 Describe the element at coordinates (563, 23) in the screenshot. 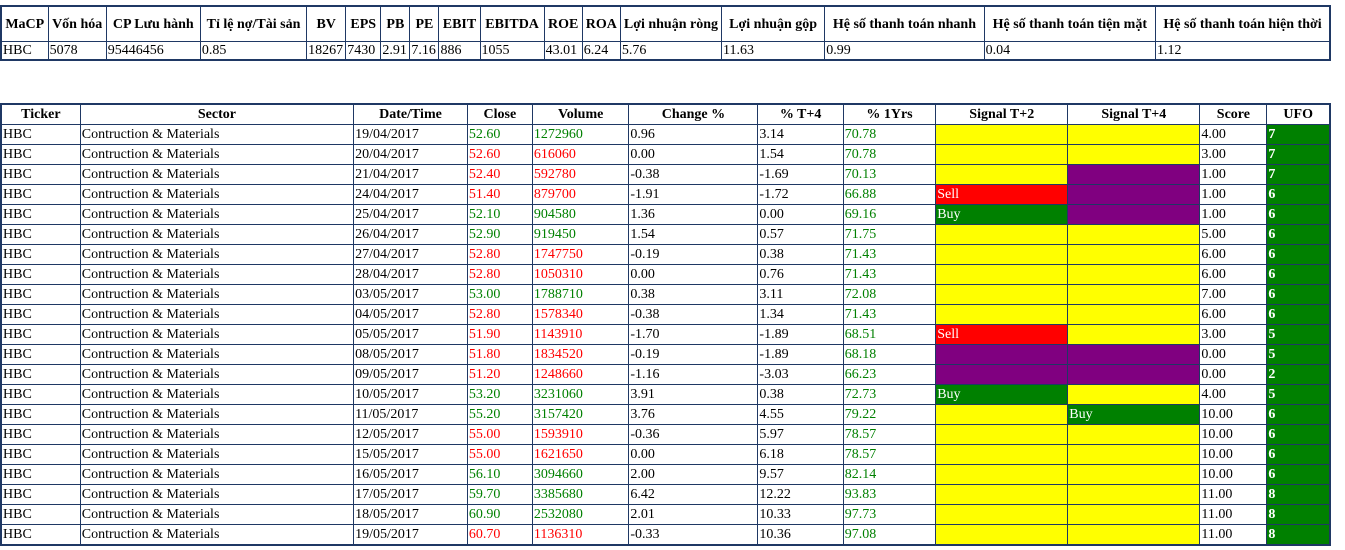

I see `summary-col-header: ROE` at that location.